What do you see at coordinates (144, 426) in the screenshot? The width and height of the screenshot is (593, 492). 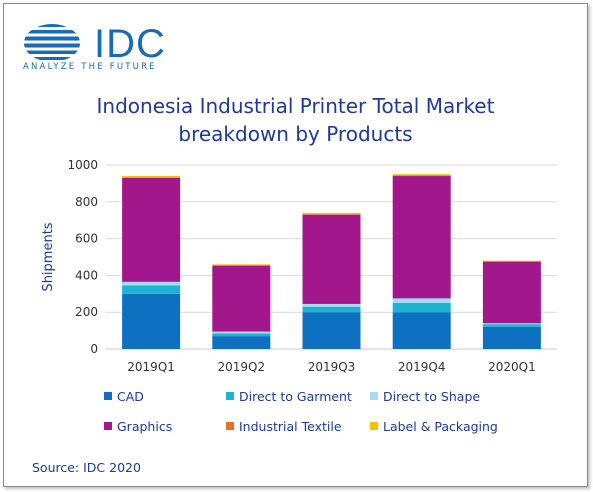 I see `legend-label: Graphics` at bounding box center [144, 426].